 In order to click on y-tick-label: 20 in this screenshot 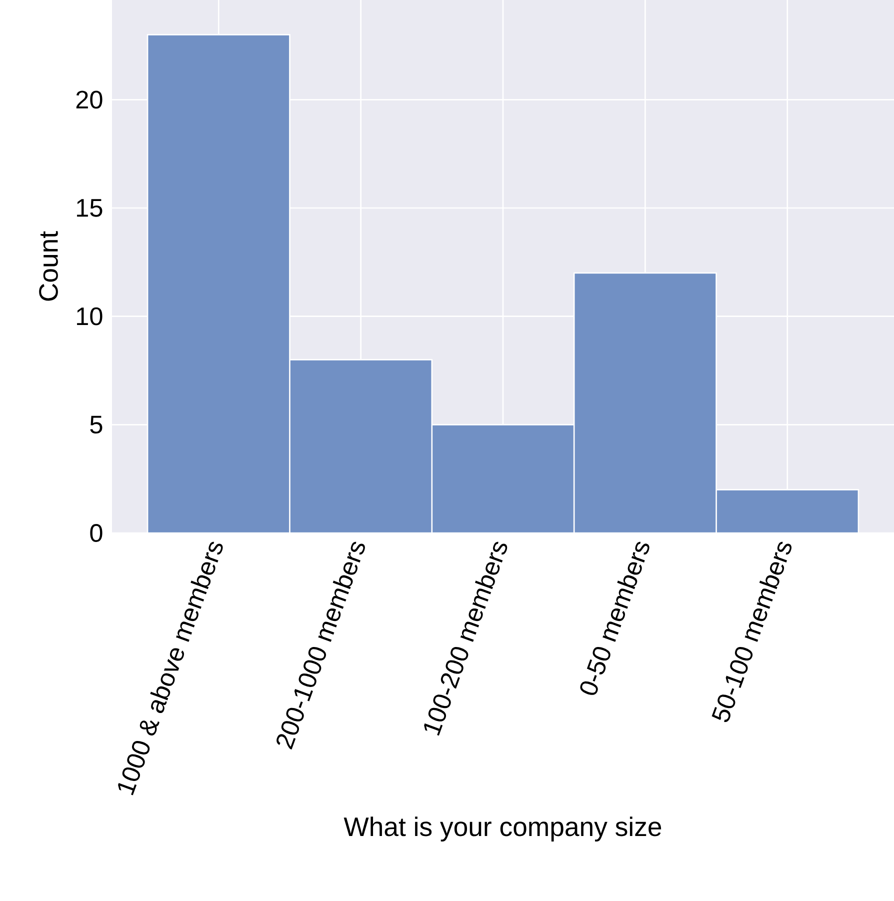, I will do `click(89, 99)`.